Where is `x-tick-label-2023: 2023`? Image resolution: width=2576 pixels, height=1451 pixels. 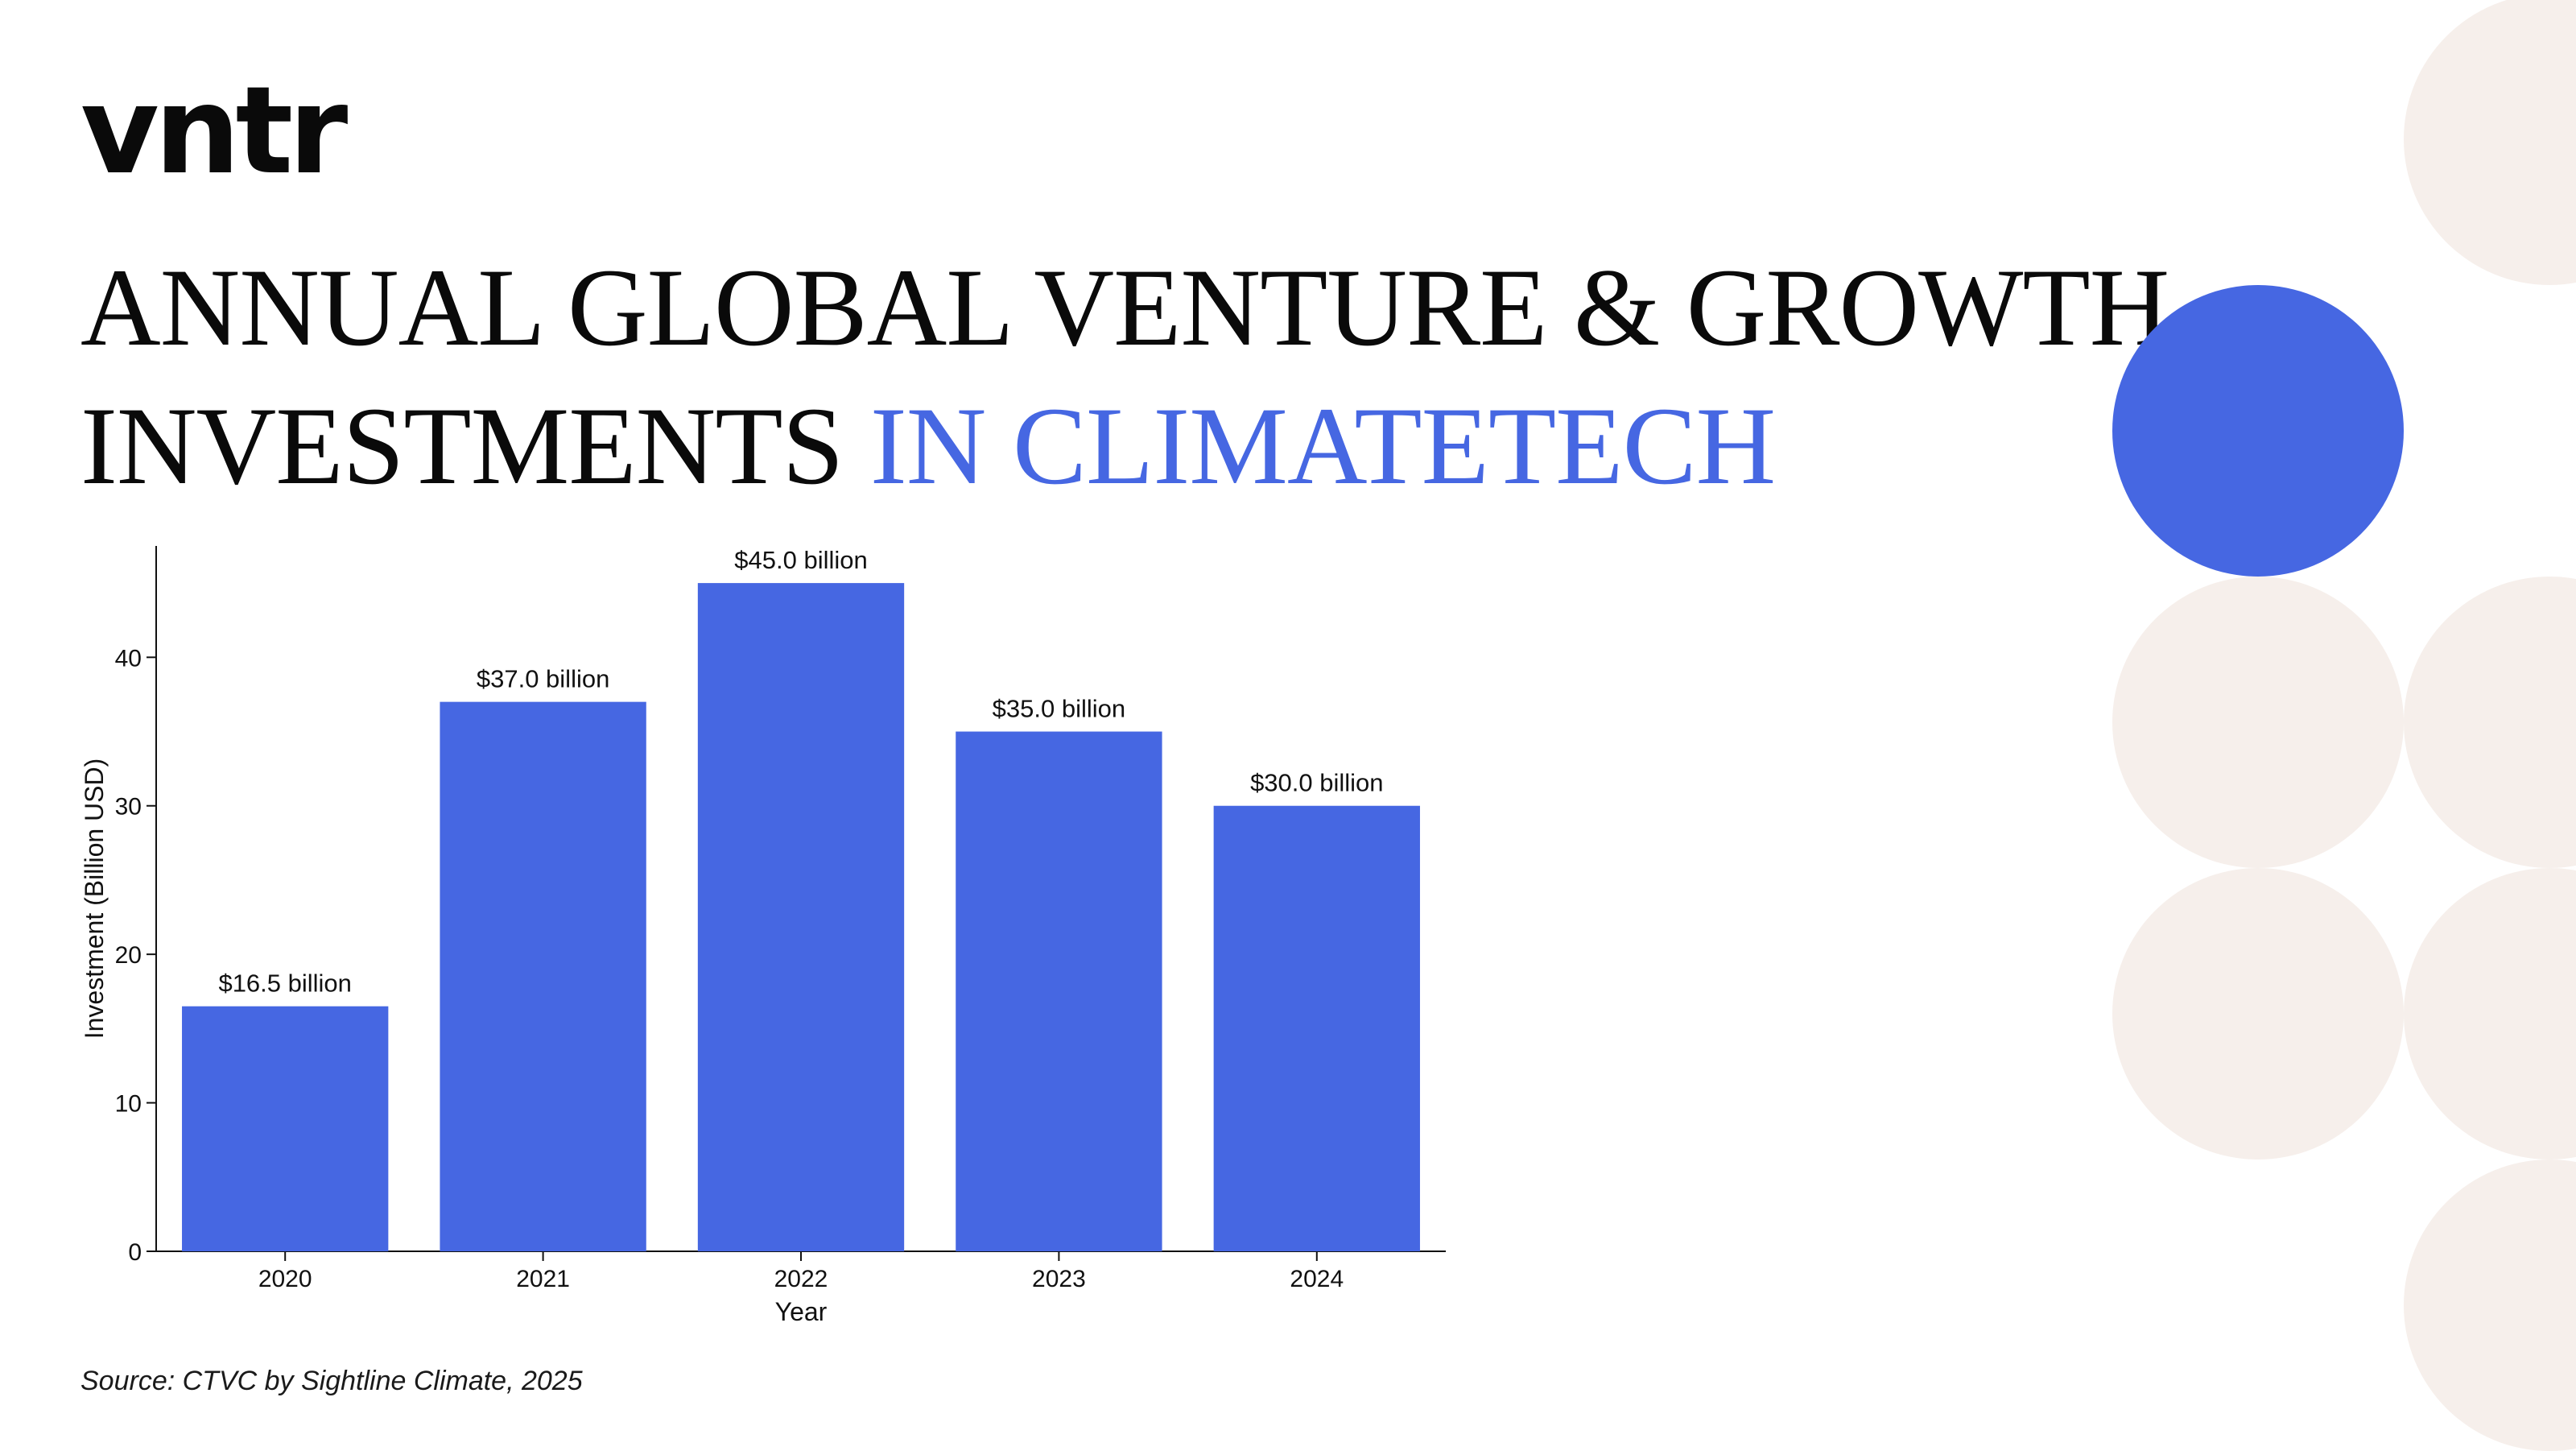 x-tick-label-2023: 2023 is located at coordinates (1059, 1279).